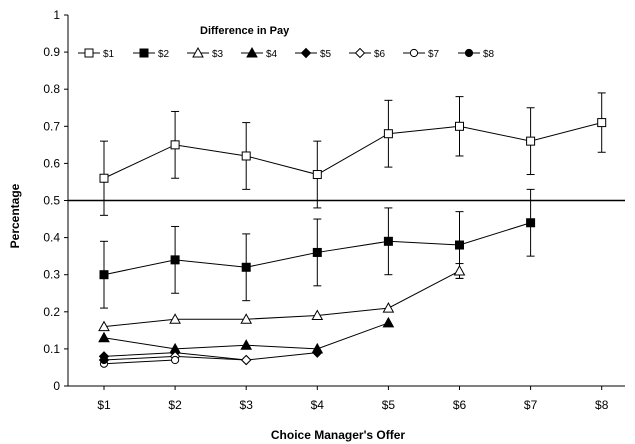  I want to click on legend-label: $8, so click(489, 54).